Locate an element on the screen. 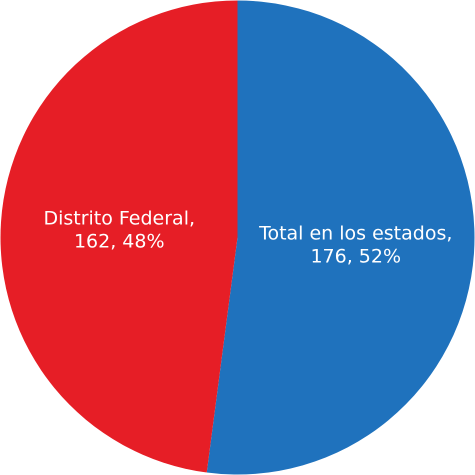 The height and width of the screenshot is (475, 475). slice-value-label: 176, 52% is located at coordinates (355, 257).